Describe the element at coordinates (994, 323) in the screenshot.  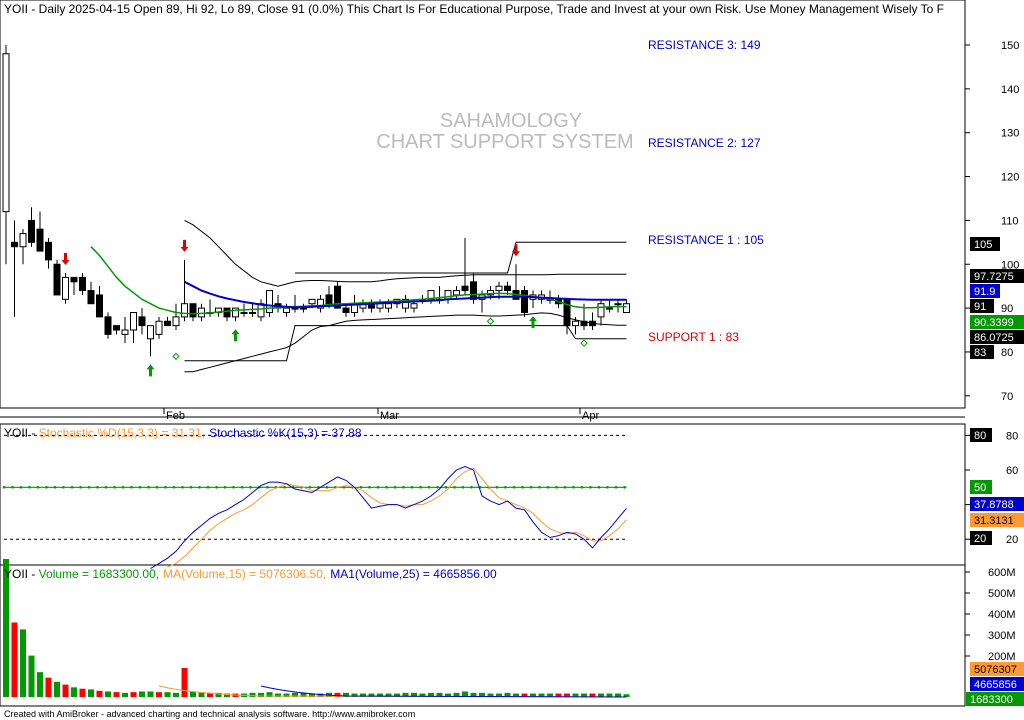
I see `axis-tag-ma-green-text: 90.3399` at that location.